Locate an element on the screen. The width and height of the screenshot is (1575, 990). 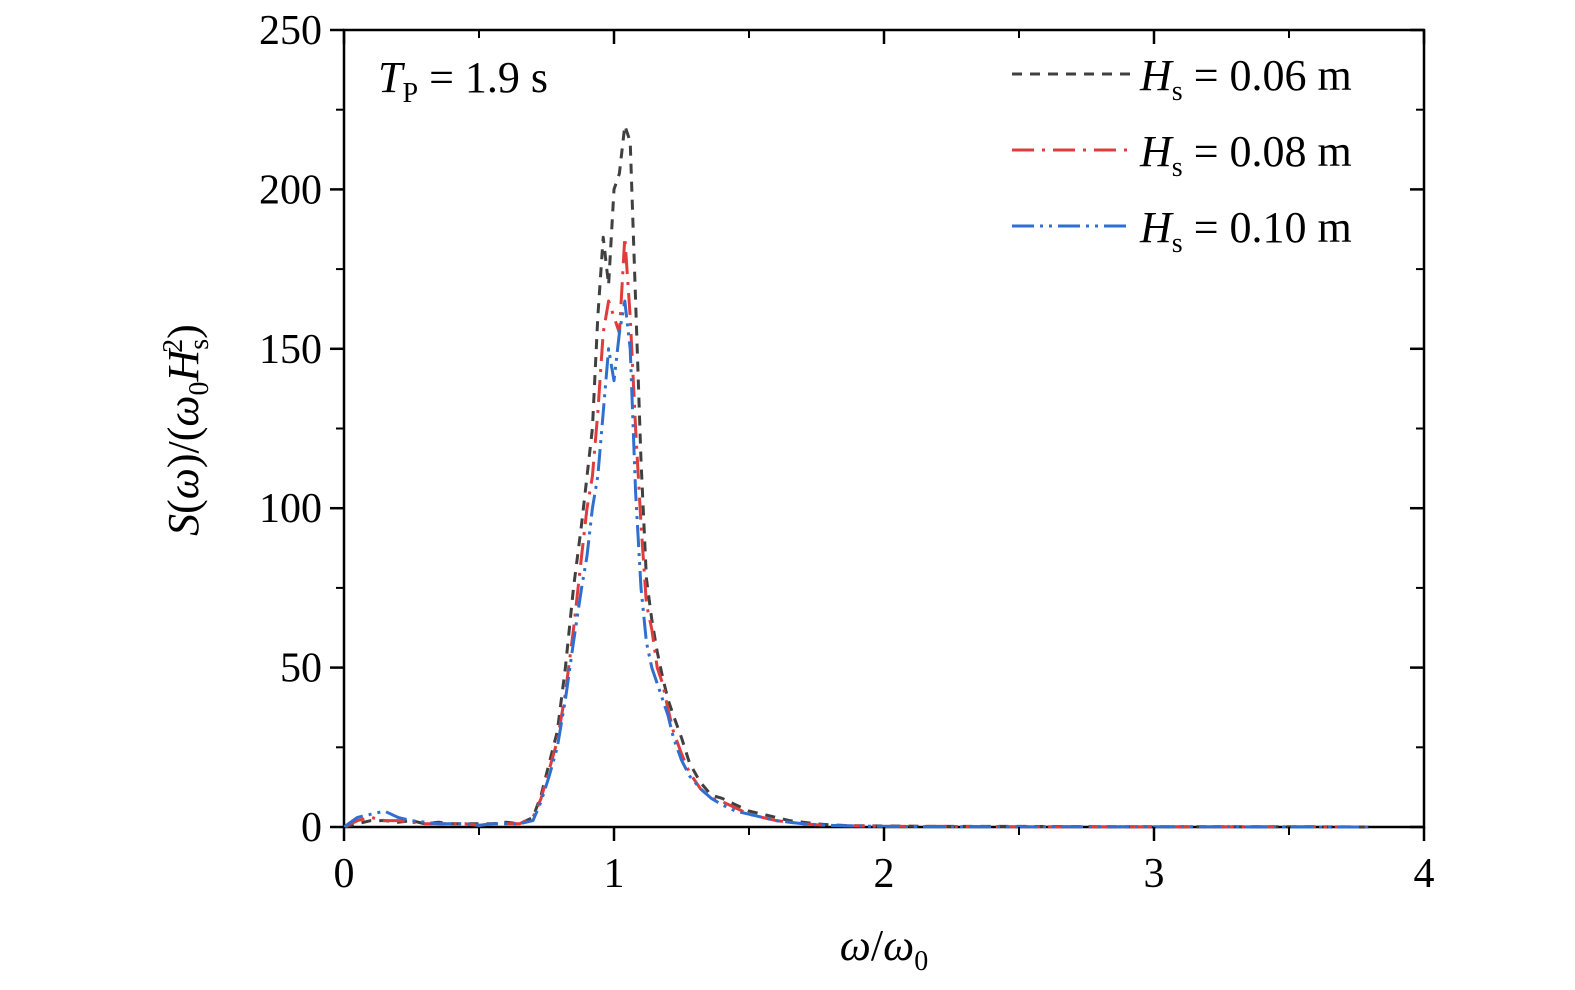
legend-label-1: Hs = 0.08 m is located at coordinates (1245, 155).